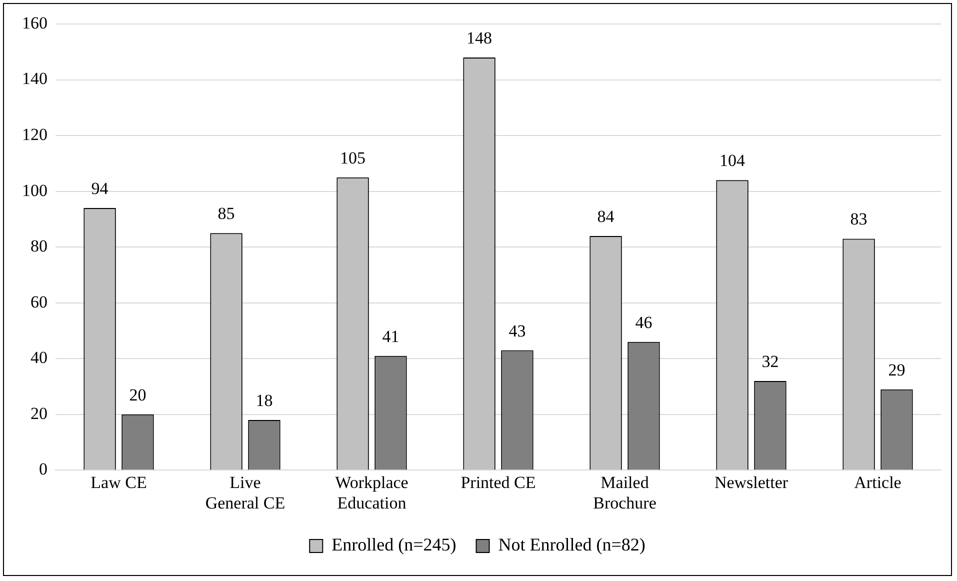  Describe the element at coordinates (226, 214) in the screenshot. I see `data-label: 85` at that location.